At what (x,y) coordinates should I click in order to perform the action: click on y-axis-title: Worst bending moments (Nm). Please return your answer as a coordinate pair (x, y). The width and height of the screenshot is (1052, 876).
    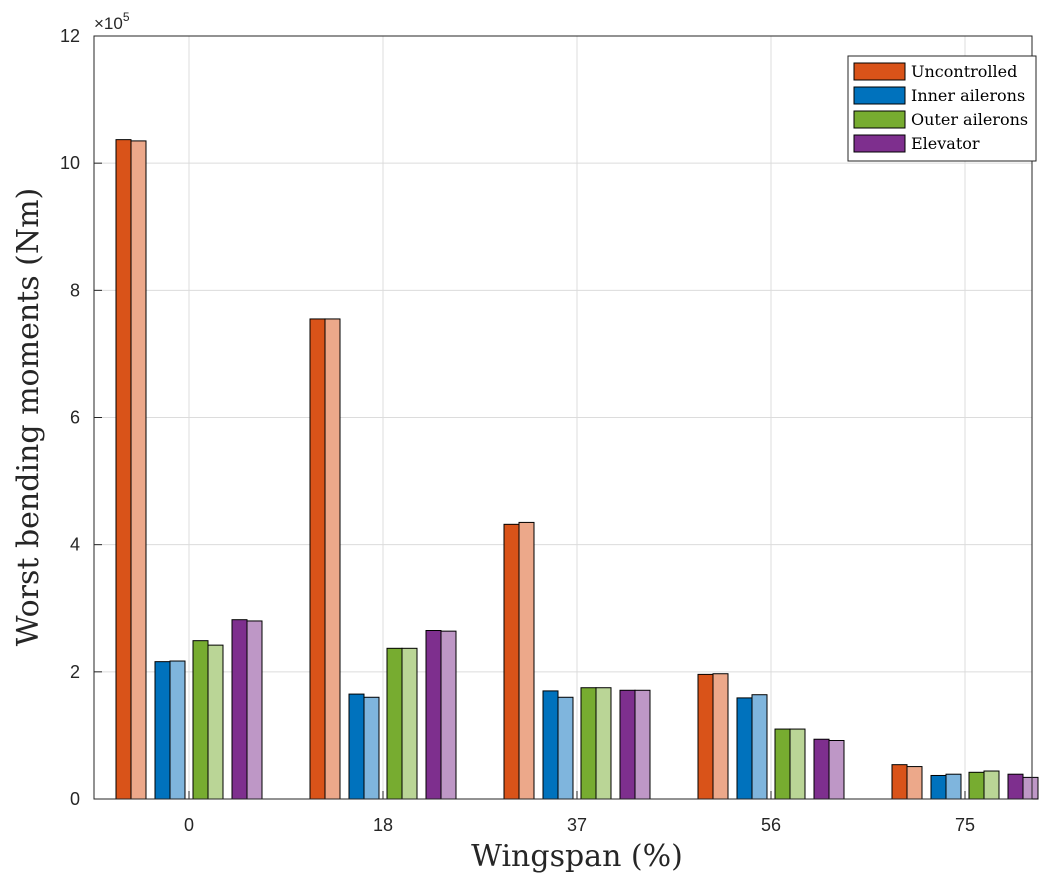
    Looking at the image, I should click on (28, 417).